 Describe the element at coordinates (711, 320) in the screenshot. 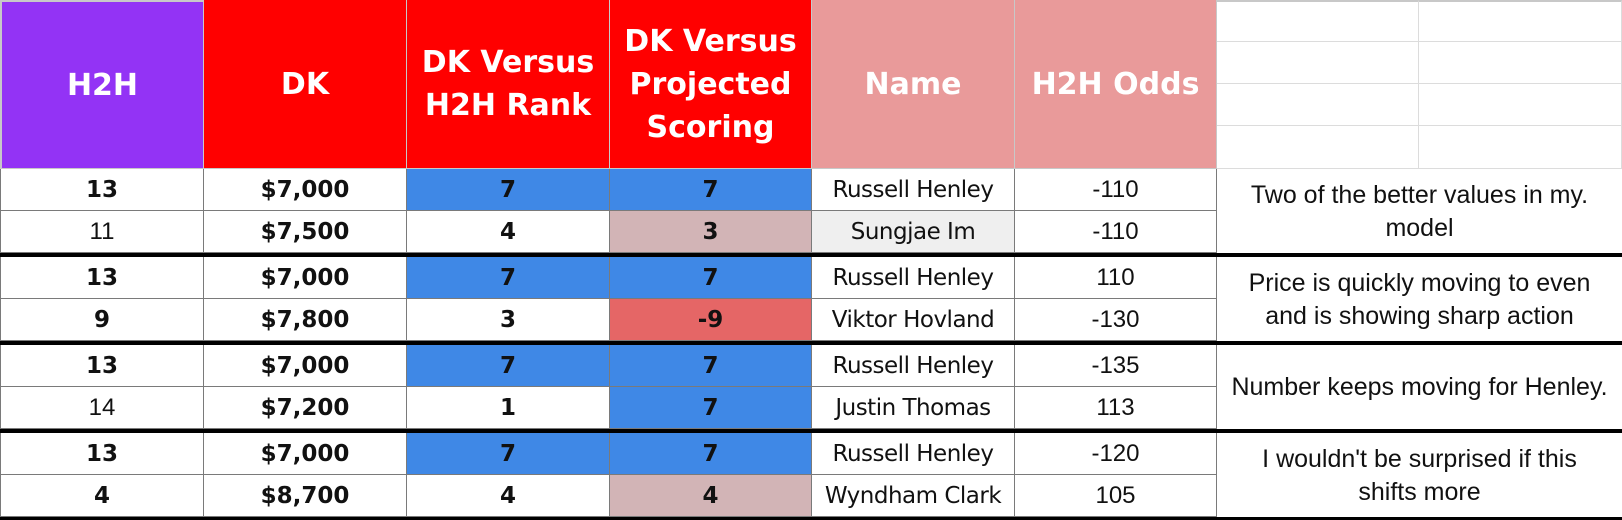

I see `projected-cell: -9` at that location.